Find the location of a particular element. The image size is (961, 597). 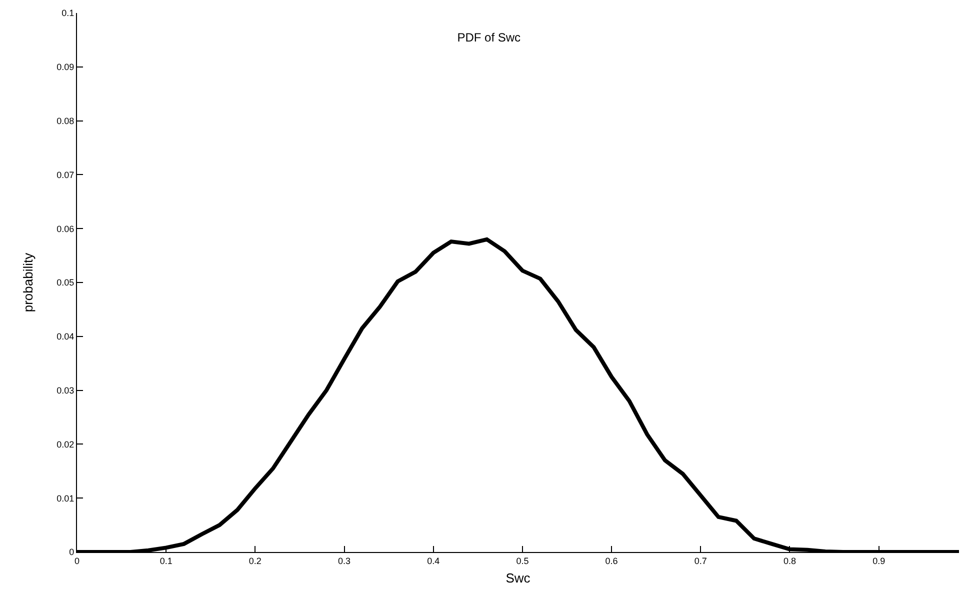

y-tick-label: 0.02 is located at coordinates (65, 444).